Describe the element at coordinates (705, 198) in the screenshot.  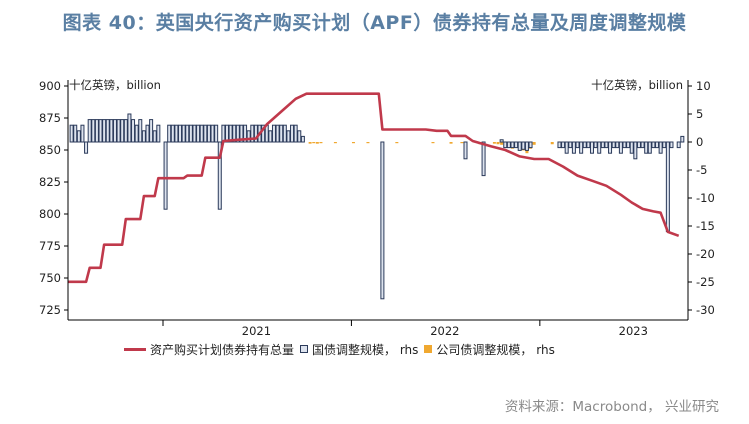
I see `right-axis-tick-label: -10` at that location.